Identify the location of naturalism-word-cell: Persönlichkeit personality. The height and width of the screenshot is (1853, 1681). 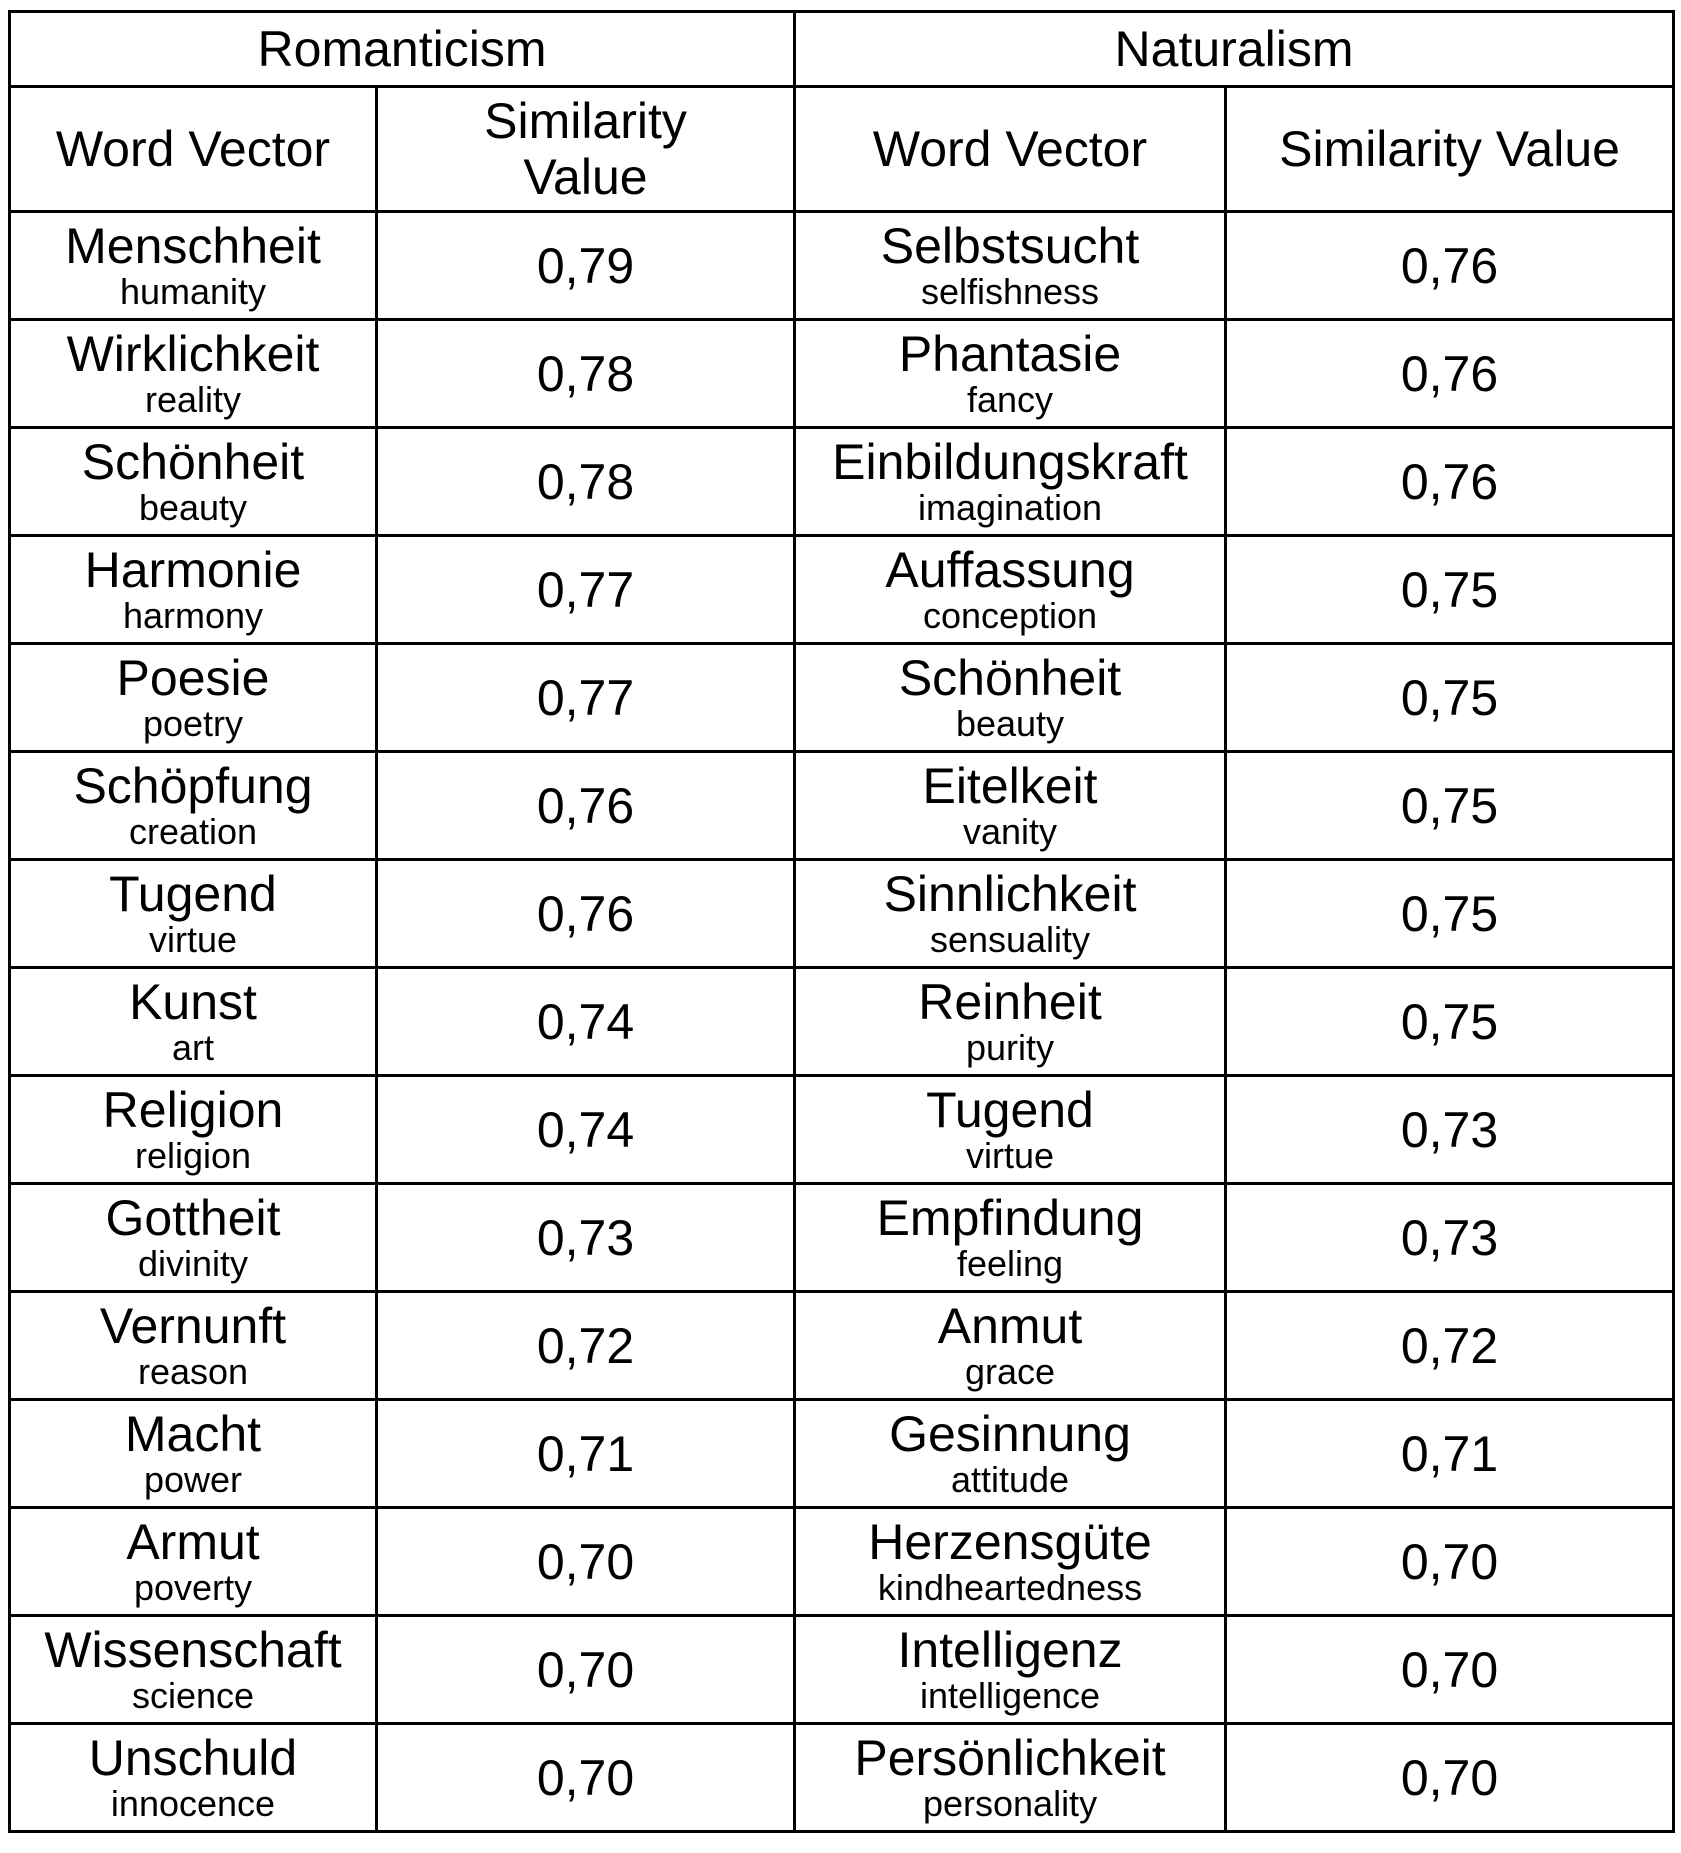
(1010, 1777).